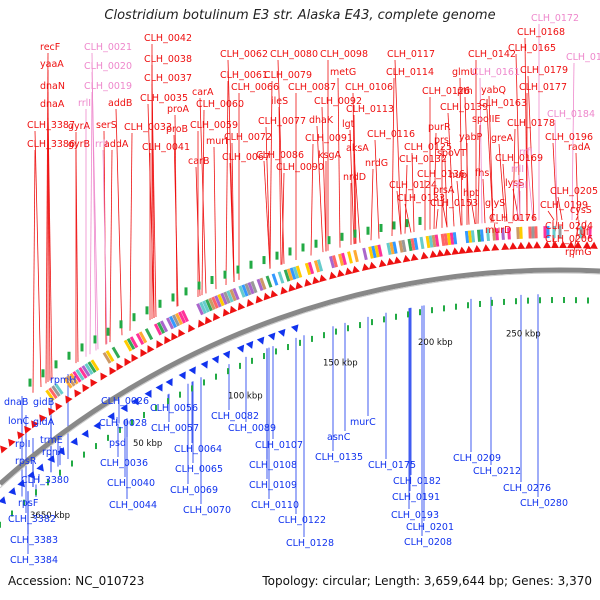 The image size is (600, 600). Describe the element at coordinates (275, 505) in the screenshot. I see `gene-label-bottom: CLH_0110` at that location.